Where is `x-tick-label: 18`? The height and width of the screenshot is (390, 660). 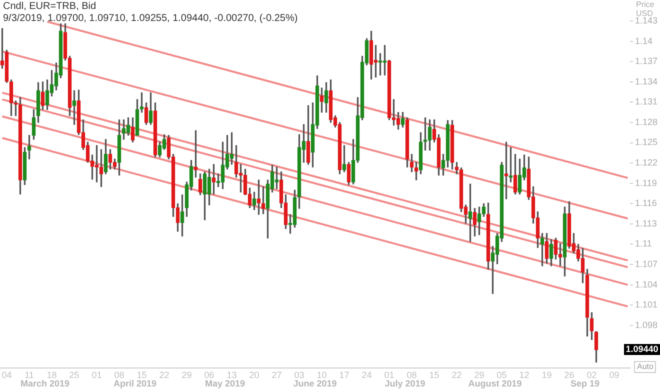 x-tick-label: 18 is located at coordinates (51, 375).